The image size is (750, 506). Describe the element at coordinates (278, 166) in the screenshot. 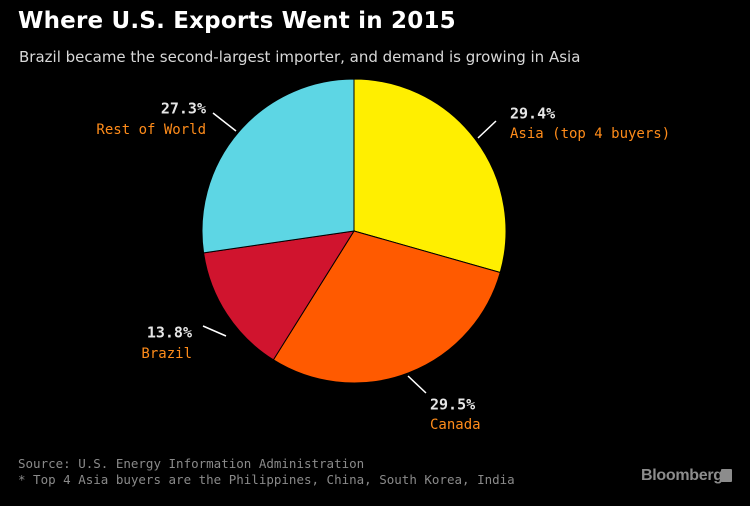

I see `pie-slice-rest-of-world` at that location.